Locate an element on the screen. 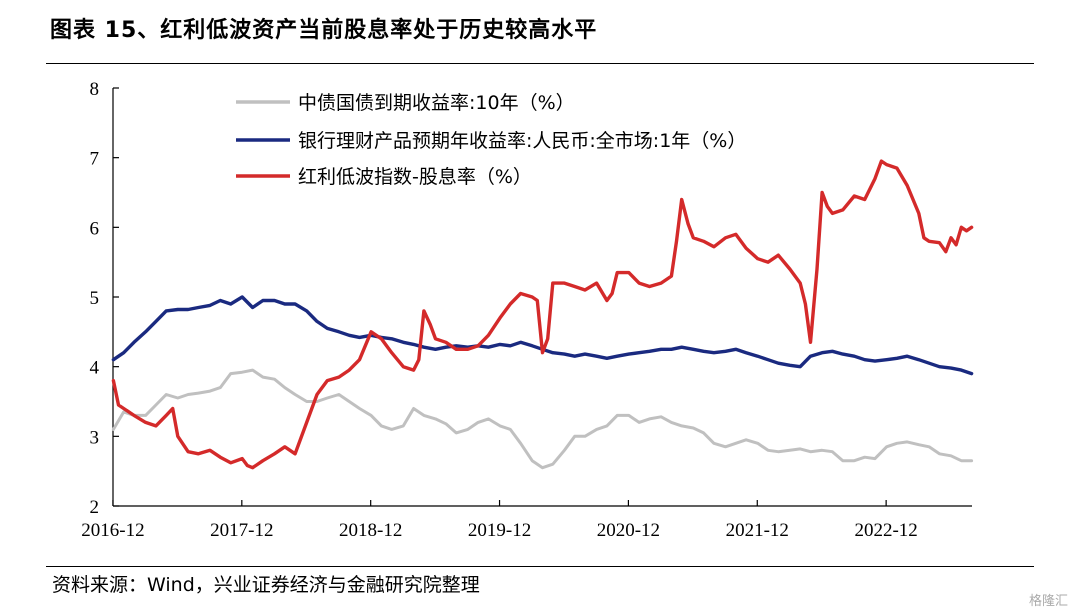 This screenshot has height=613, width=1080. x-tick-label: 2021-12 is located at coordinates (757, 530).